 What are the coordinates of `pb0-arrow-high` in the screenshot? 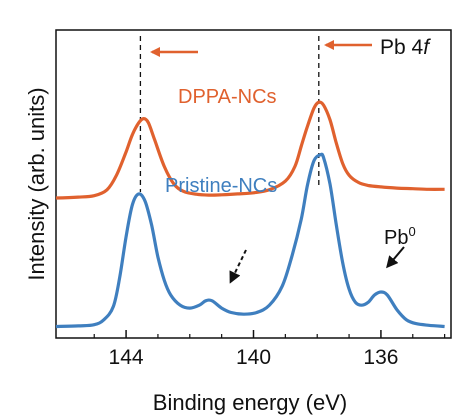 It's located at (395, 257).